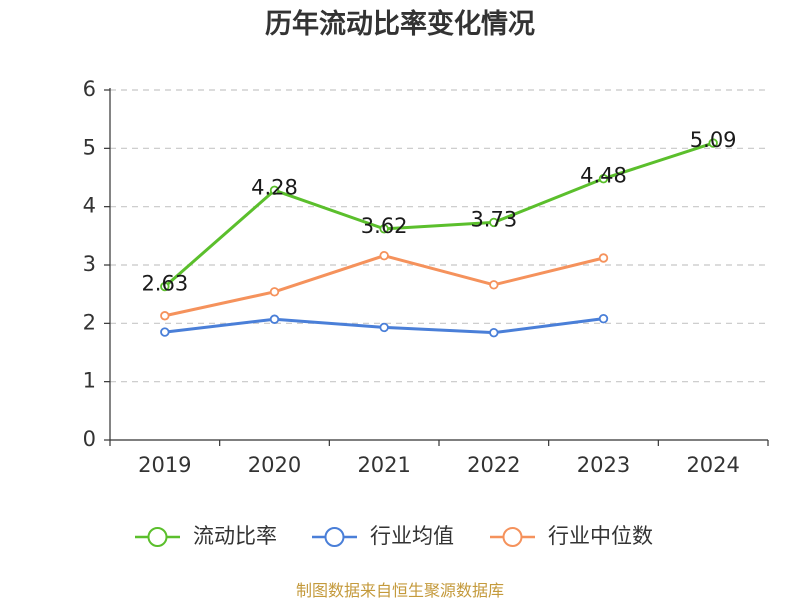  What do you see at coordinates (400, 590) in the screenshot?
I see `source-note: 制图数据来自恒生聚源数据库` at bounding box center [400, 590].